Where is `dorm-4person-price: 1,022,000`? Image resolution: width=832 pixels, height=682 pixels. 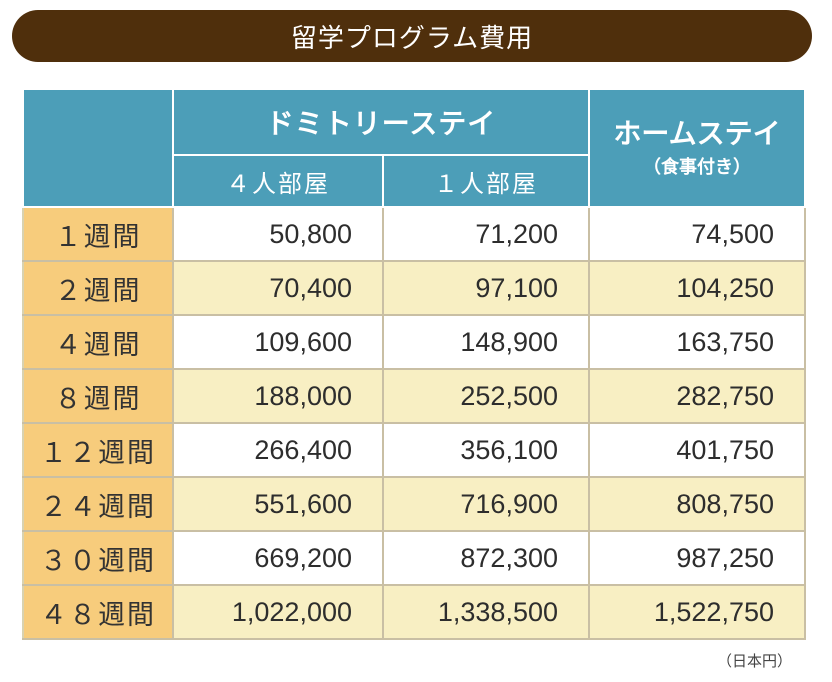
dorm-4person-price: 1,022,000 is located at coordinates (278, 612).